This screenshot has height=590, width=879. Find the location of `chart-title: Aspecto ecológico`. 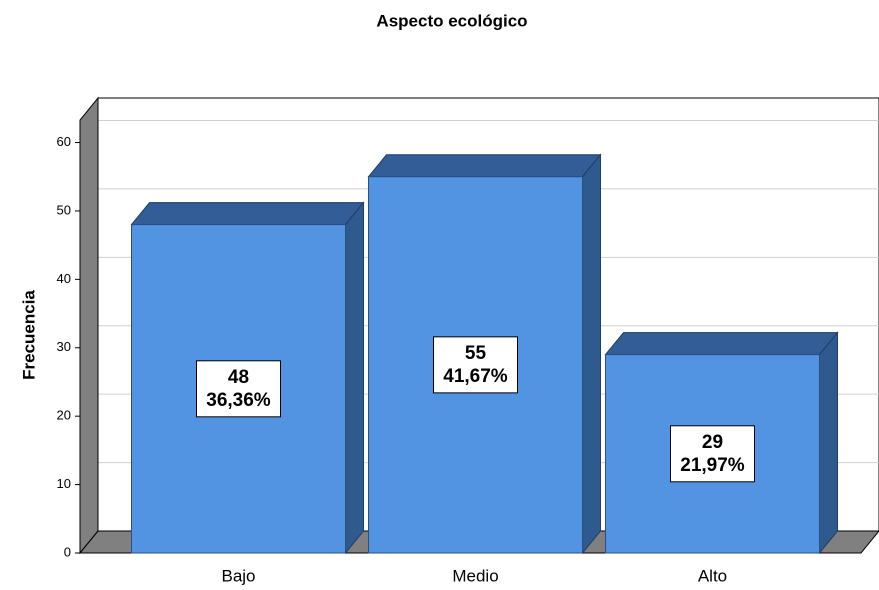

chart-title: Aspecto ecológico is located at coordinates (451, 20).